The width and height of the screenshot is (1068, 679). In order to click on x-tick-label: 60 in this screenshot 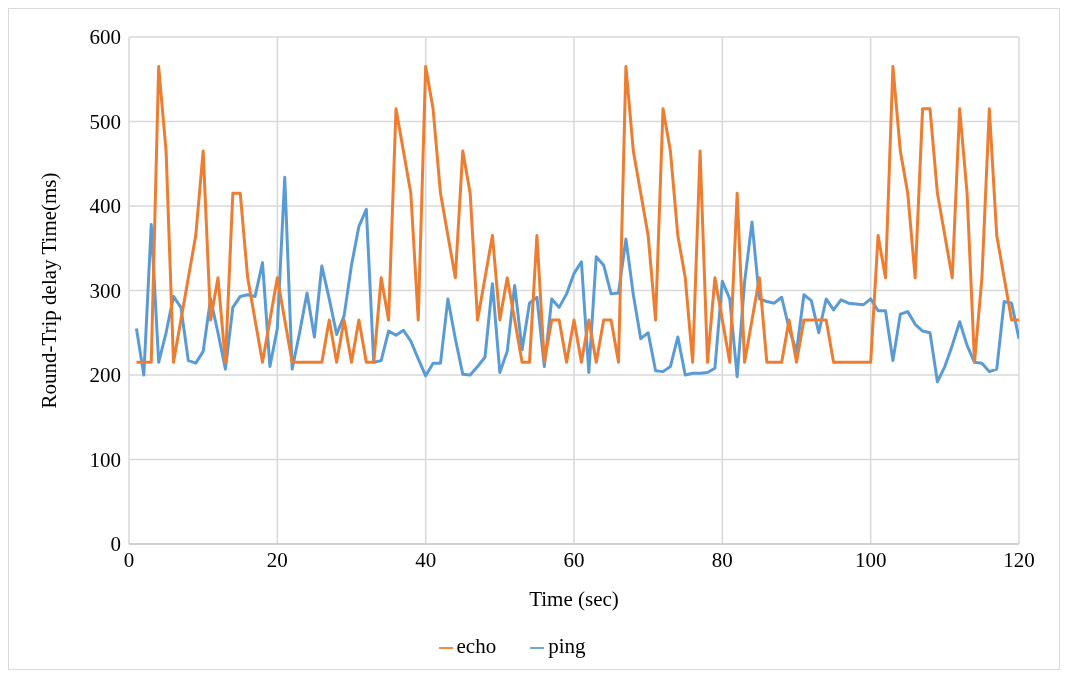, I will do `click(574, 559)`.